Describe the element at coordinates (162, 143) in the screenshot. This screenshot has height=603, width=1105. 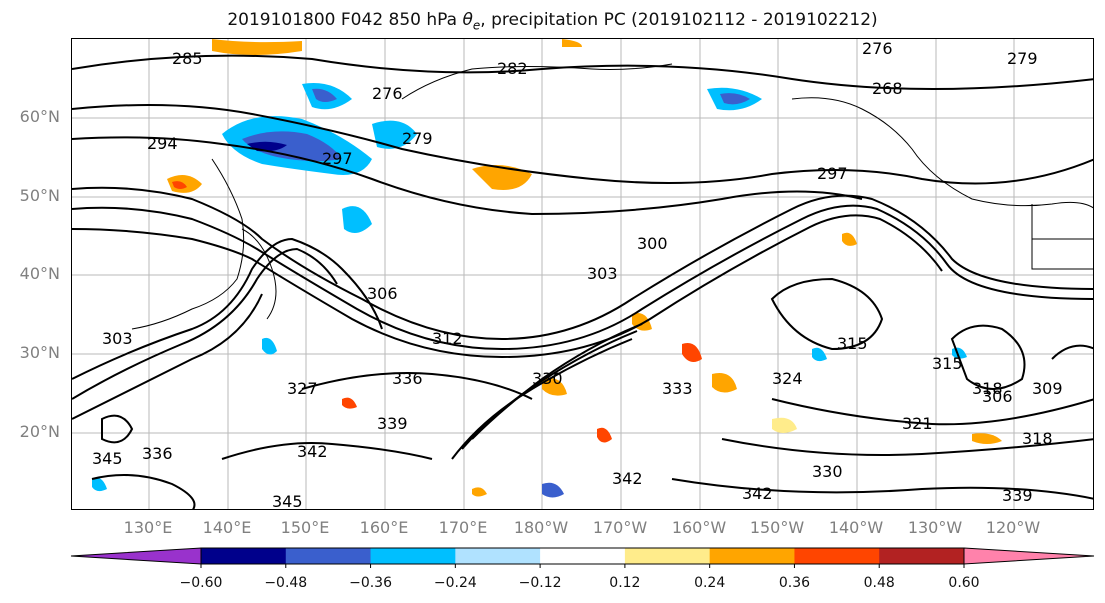
I see `contour-label: 294` at that location.